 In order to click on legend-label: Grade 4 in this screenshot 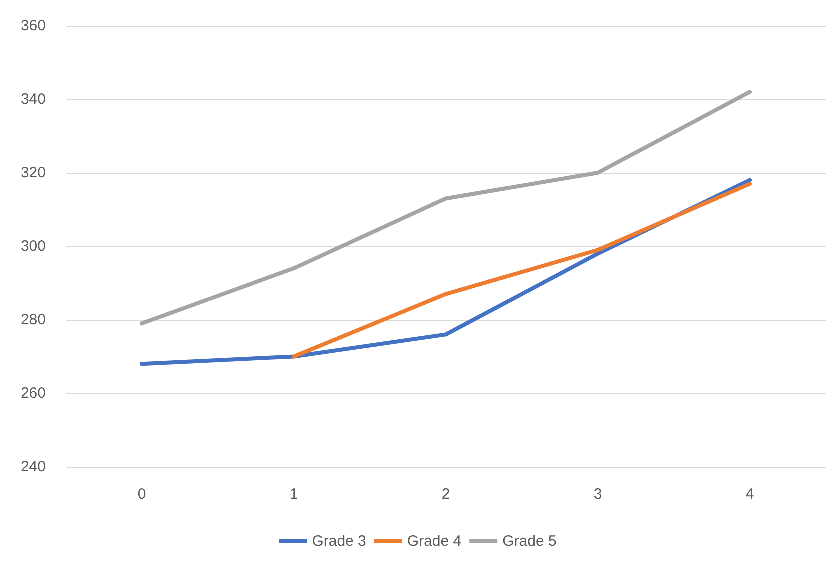, I will do `click(434, 541)`.